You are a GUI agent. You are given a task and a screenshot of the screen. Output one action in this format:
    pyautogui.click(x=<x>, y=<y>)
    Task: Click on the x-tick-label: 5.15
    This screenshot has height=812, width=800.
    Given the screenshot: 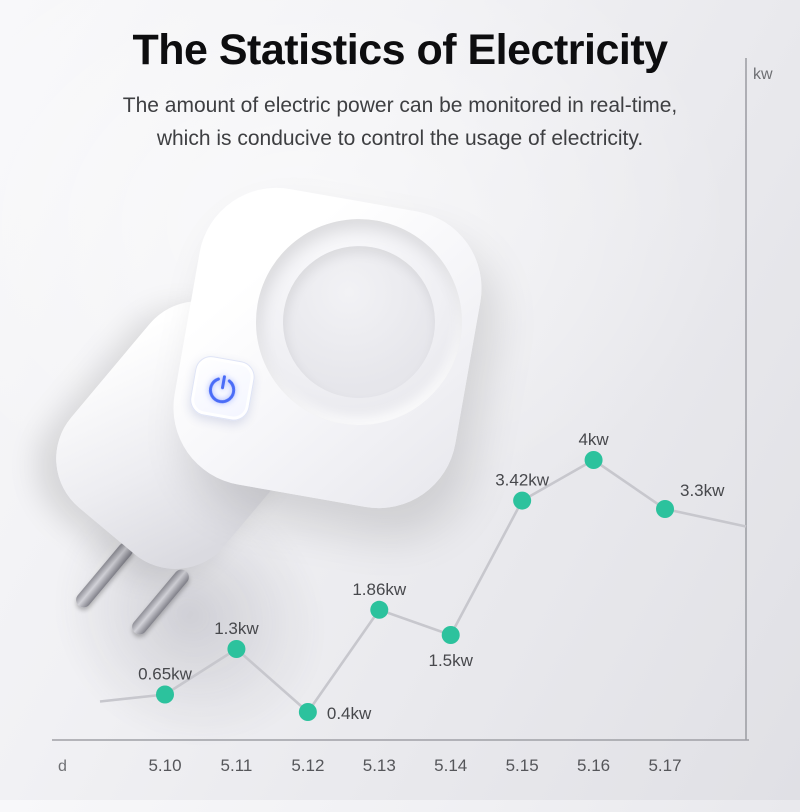 What is the action you would take?
    pyautogui.click(x=522, y=765)
    